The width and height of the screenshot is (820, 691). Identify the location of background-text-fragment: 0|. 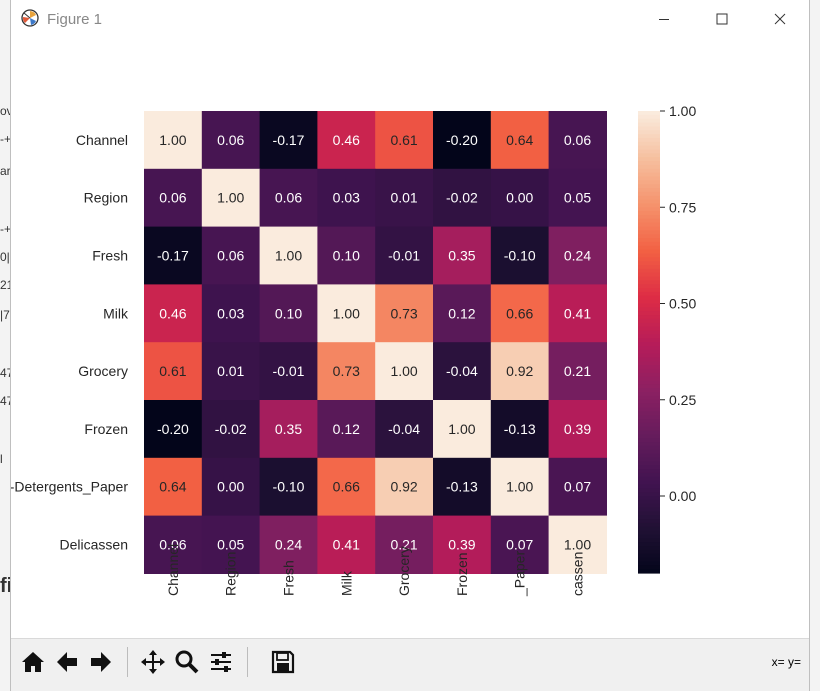
(5, 257).